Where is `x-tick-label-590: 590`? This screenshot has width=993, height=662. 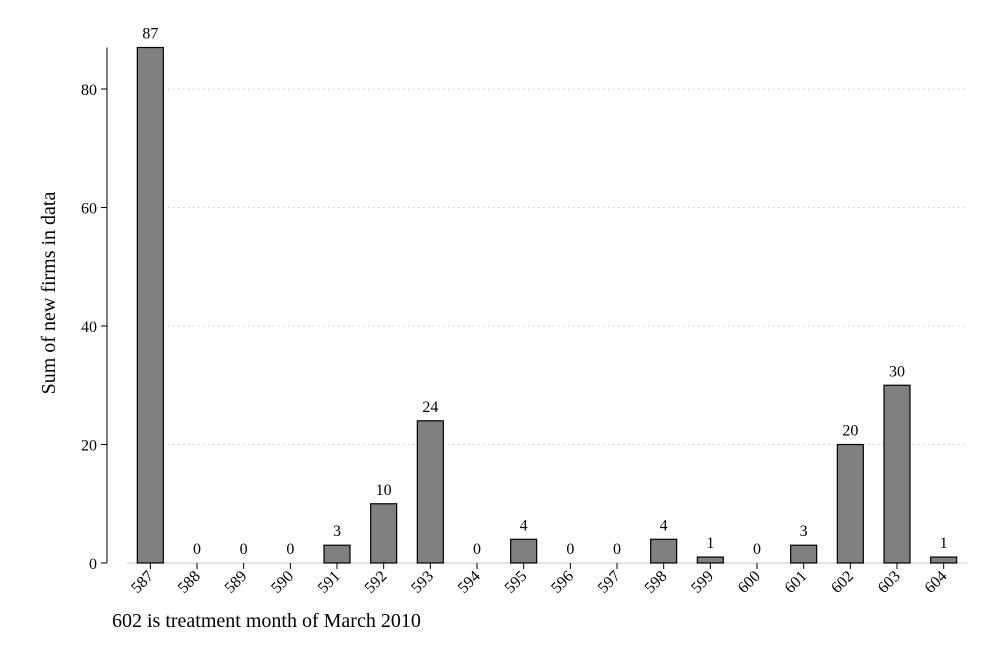 x-tick-label-590: 590 is located at coordinates (282, 582).